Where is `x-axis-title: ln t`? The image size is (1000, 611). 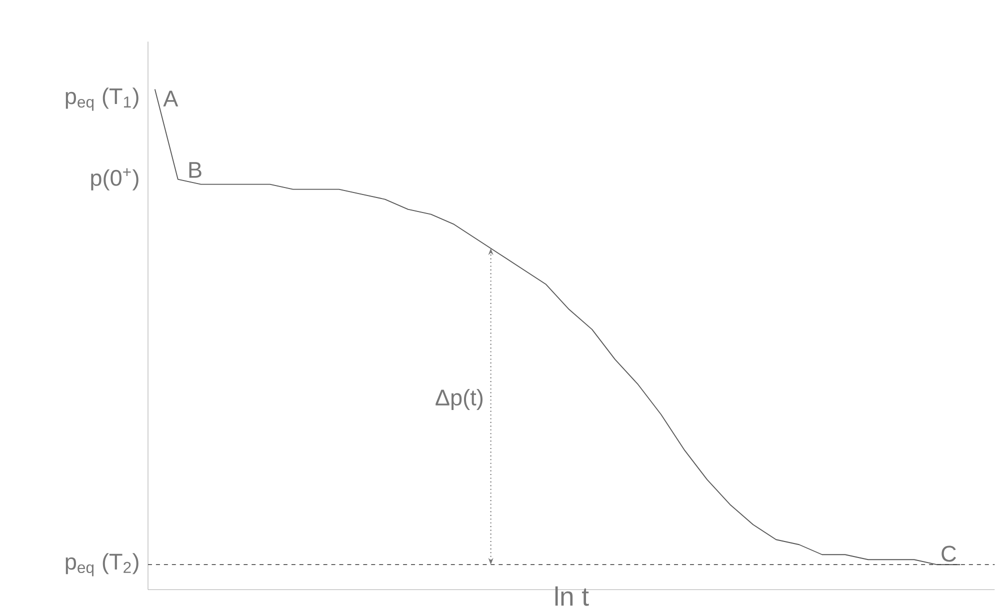
x-axis-title: ln t is located at coordinates (572, 596).